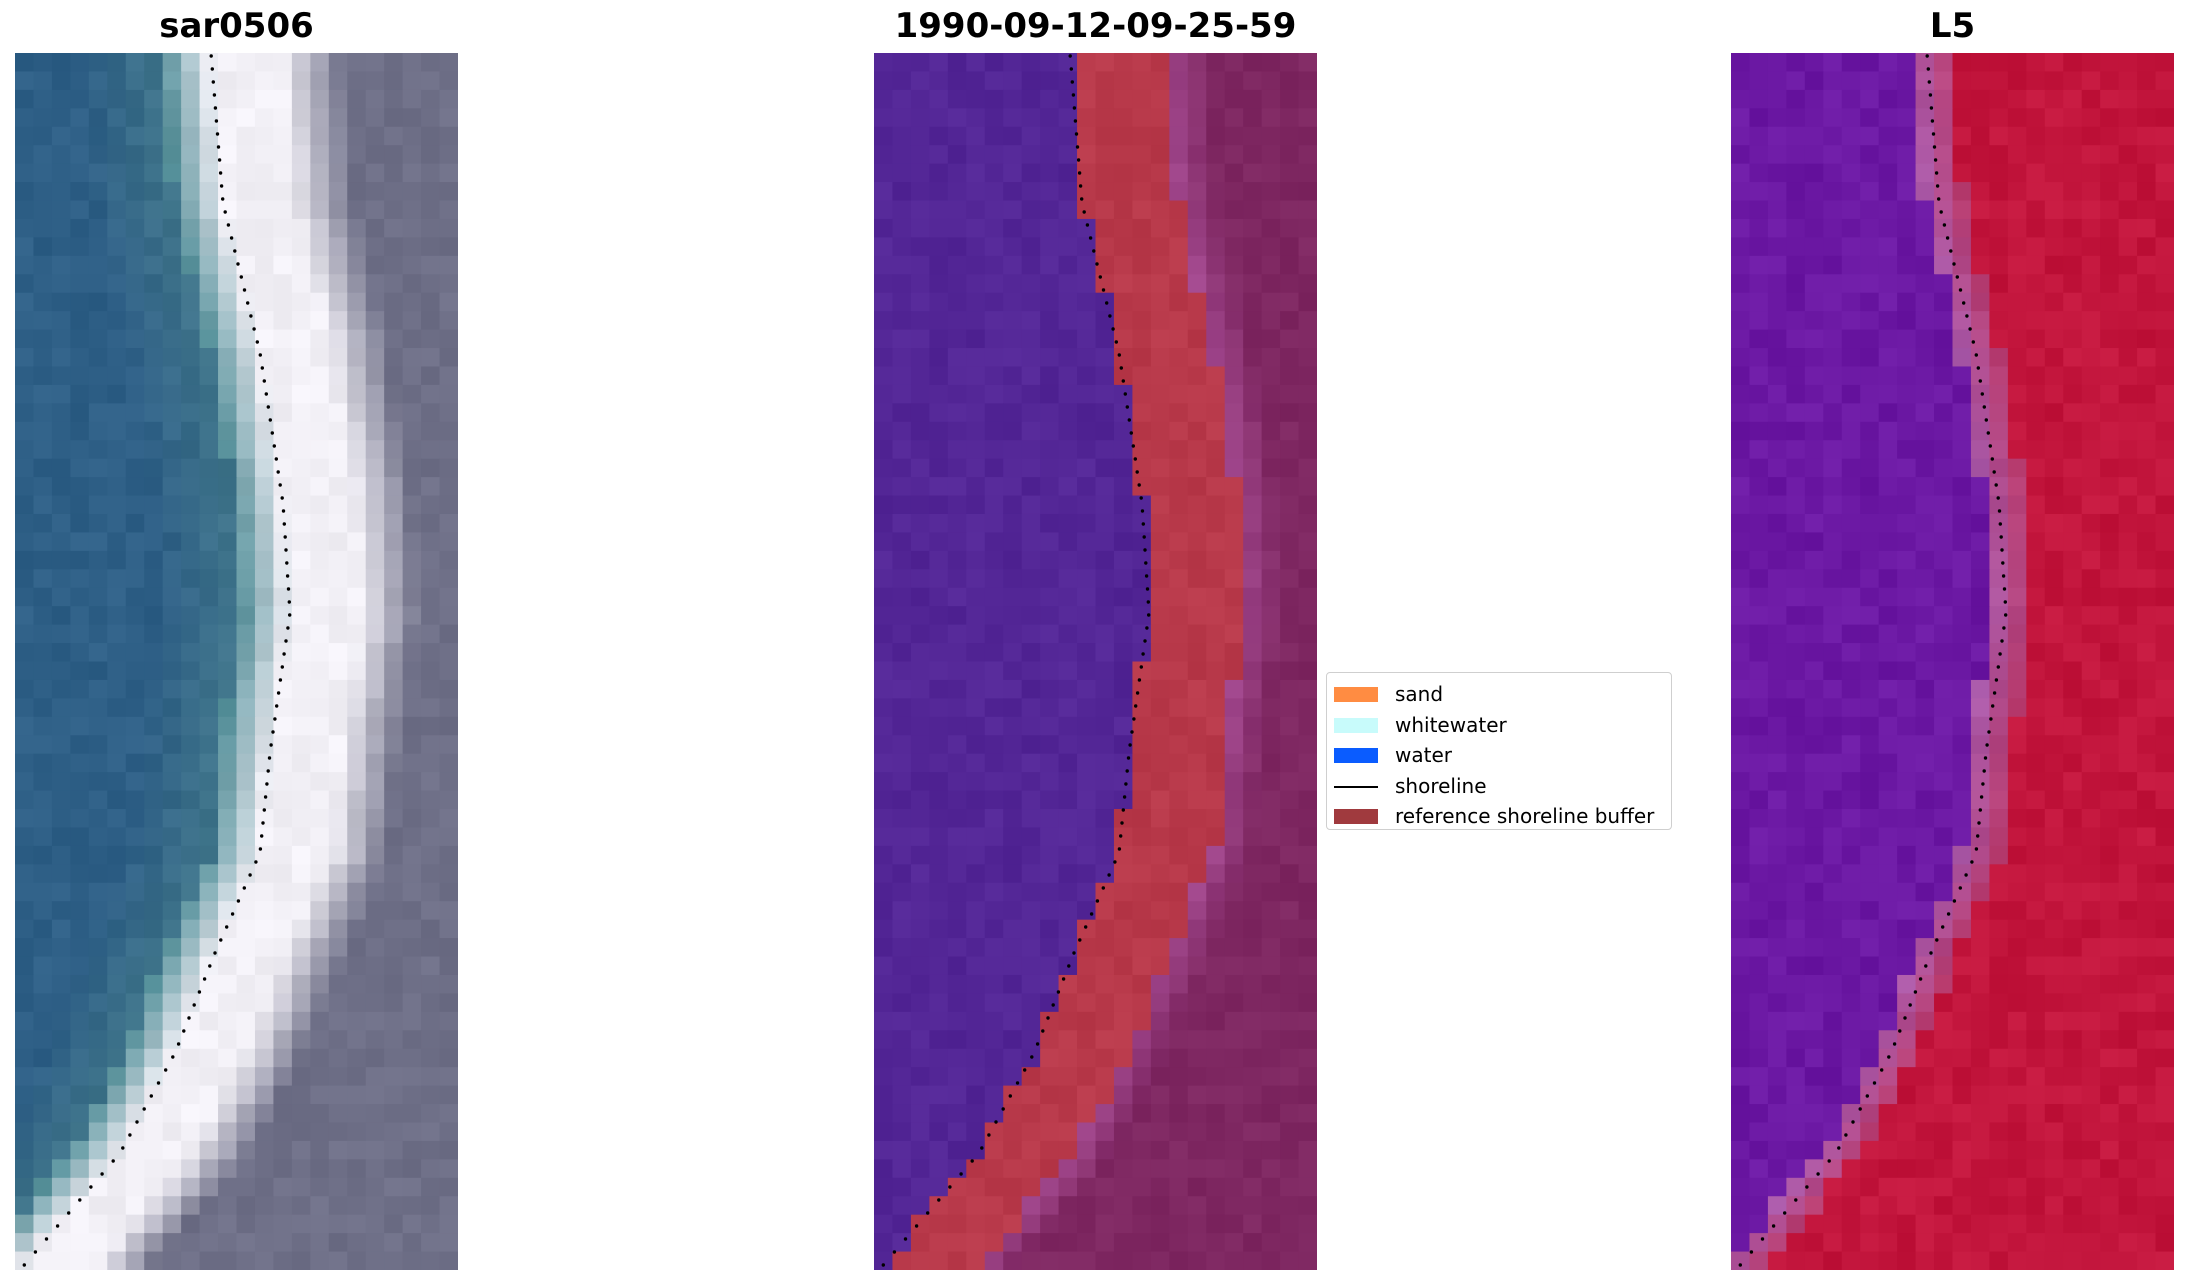 The height and width of the screenshot is (1283, 2187). Describe the element at coordinates (1356, 725) in the screenshot. I see `whitewater-swatch` at that location.